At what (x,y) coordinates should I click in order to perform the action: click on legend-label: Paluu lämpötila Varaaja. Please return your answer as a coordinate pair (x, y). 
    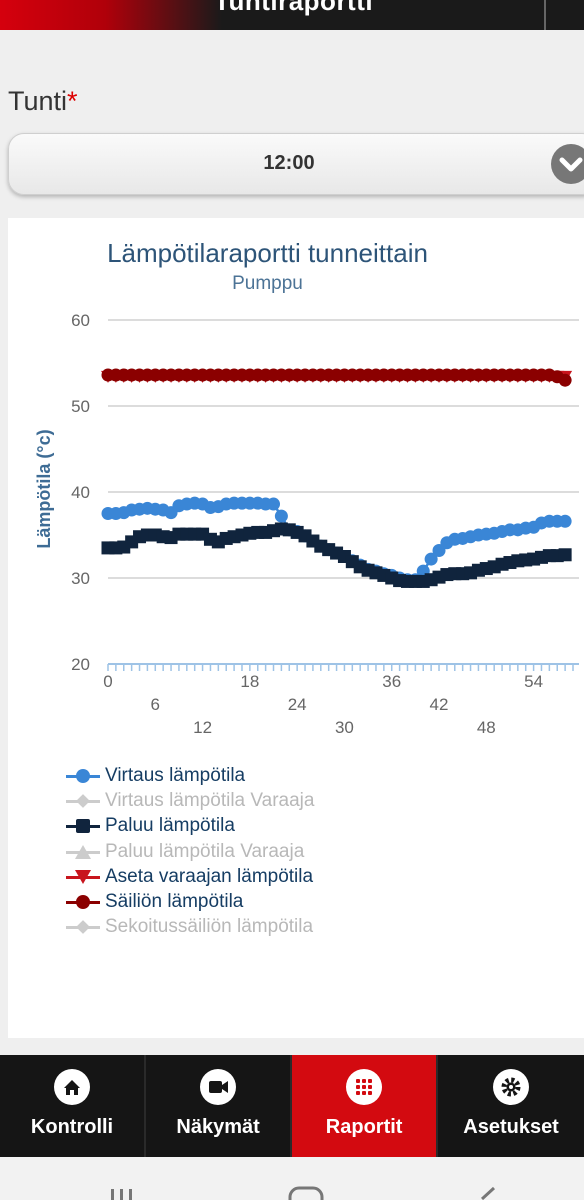
    Looking at the image, I should click on (205, 851).